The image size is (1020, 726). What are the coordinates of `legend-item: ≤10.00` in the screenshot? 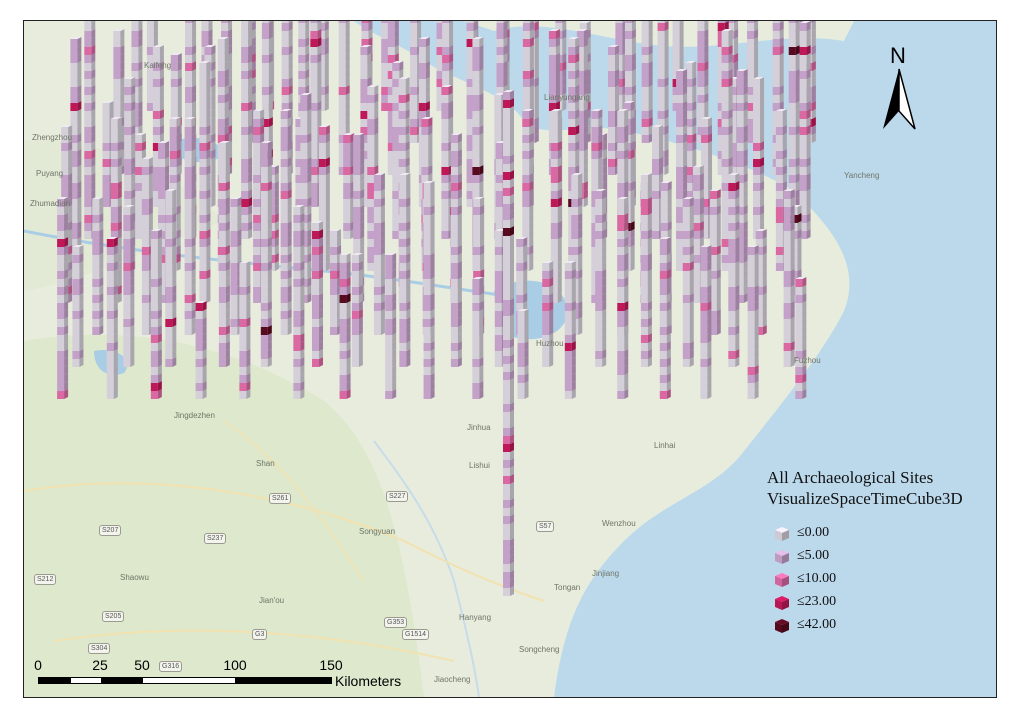 It's located at (882, 578).